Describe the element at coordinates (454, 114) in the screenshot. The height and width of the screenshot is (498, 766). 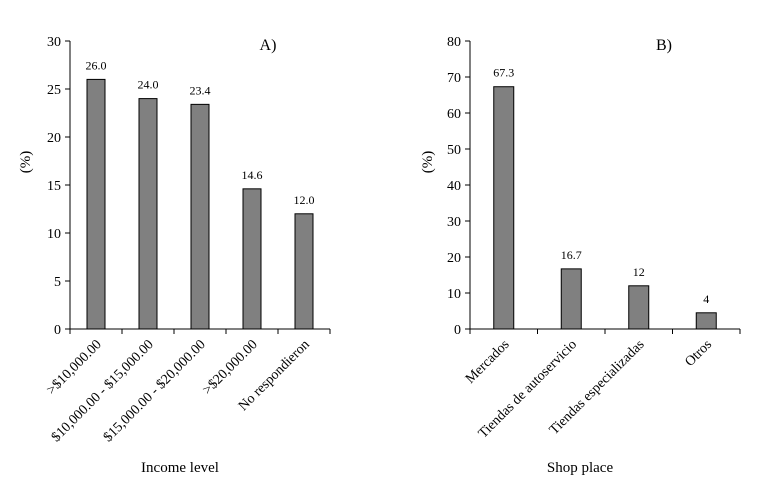
I see `y-tick-label: 60` at that location.